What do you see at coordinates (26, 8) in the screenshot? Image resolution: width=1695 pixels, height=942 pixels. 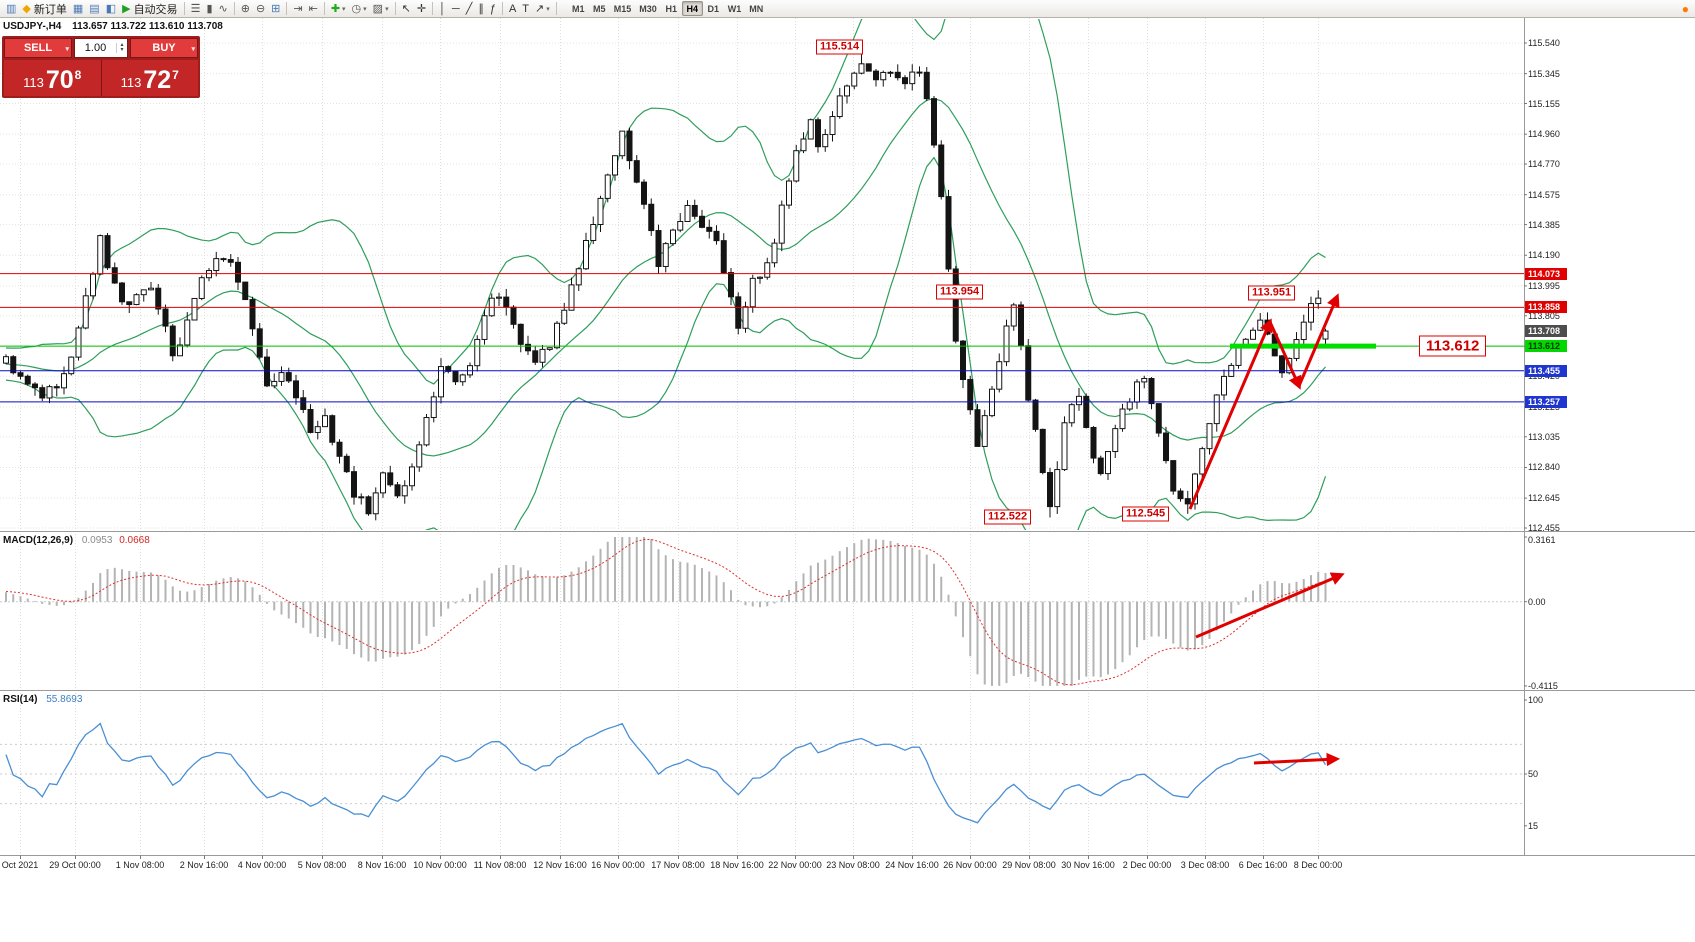 I see `new-order-icon: ◆` at bounding box center [26, 8].